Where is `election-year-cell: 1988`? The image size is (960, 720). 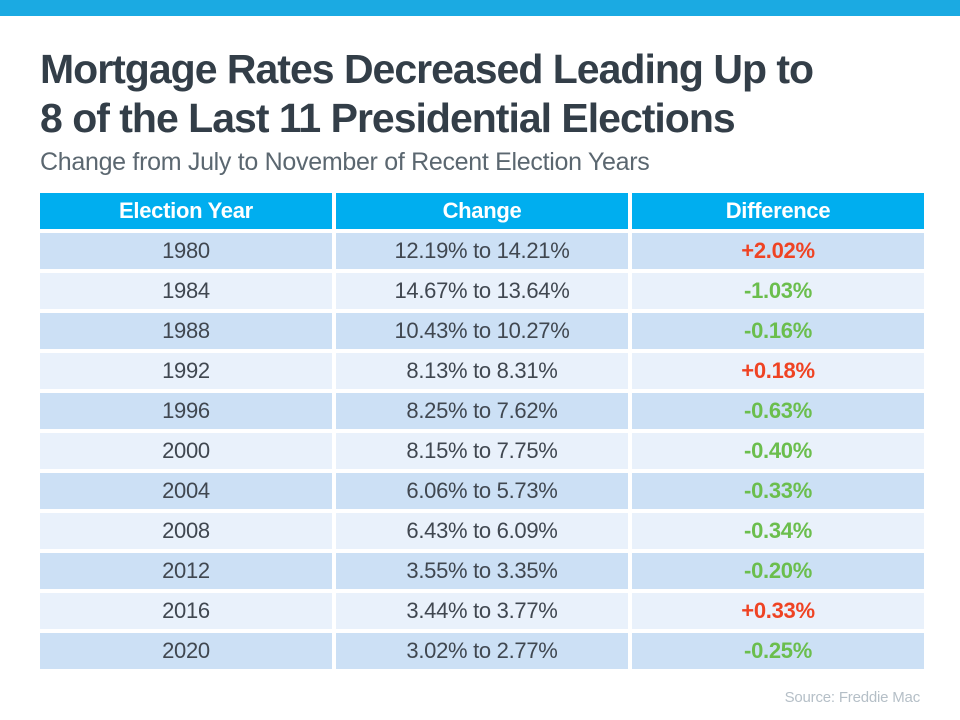
election-year-cell: 1988 is located at coordinates (186, 331).